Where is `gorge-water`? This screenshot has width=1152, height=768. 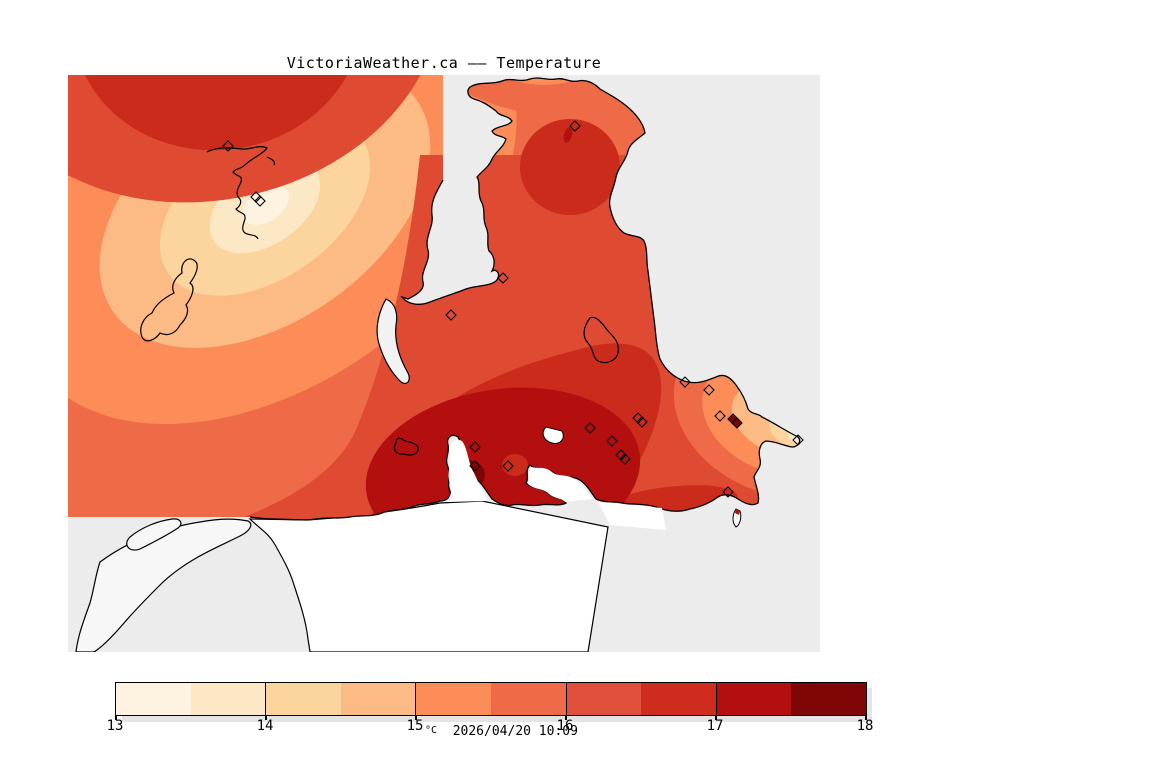
gorge-water is located at coordinates (553, 435).